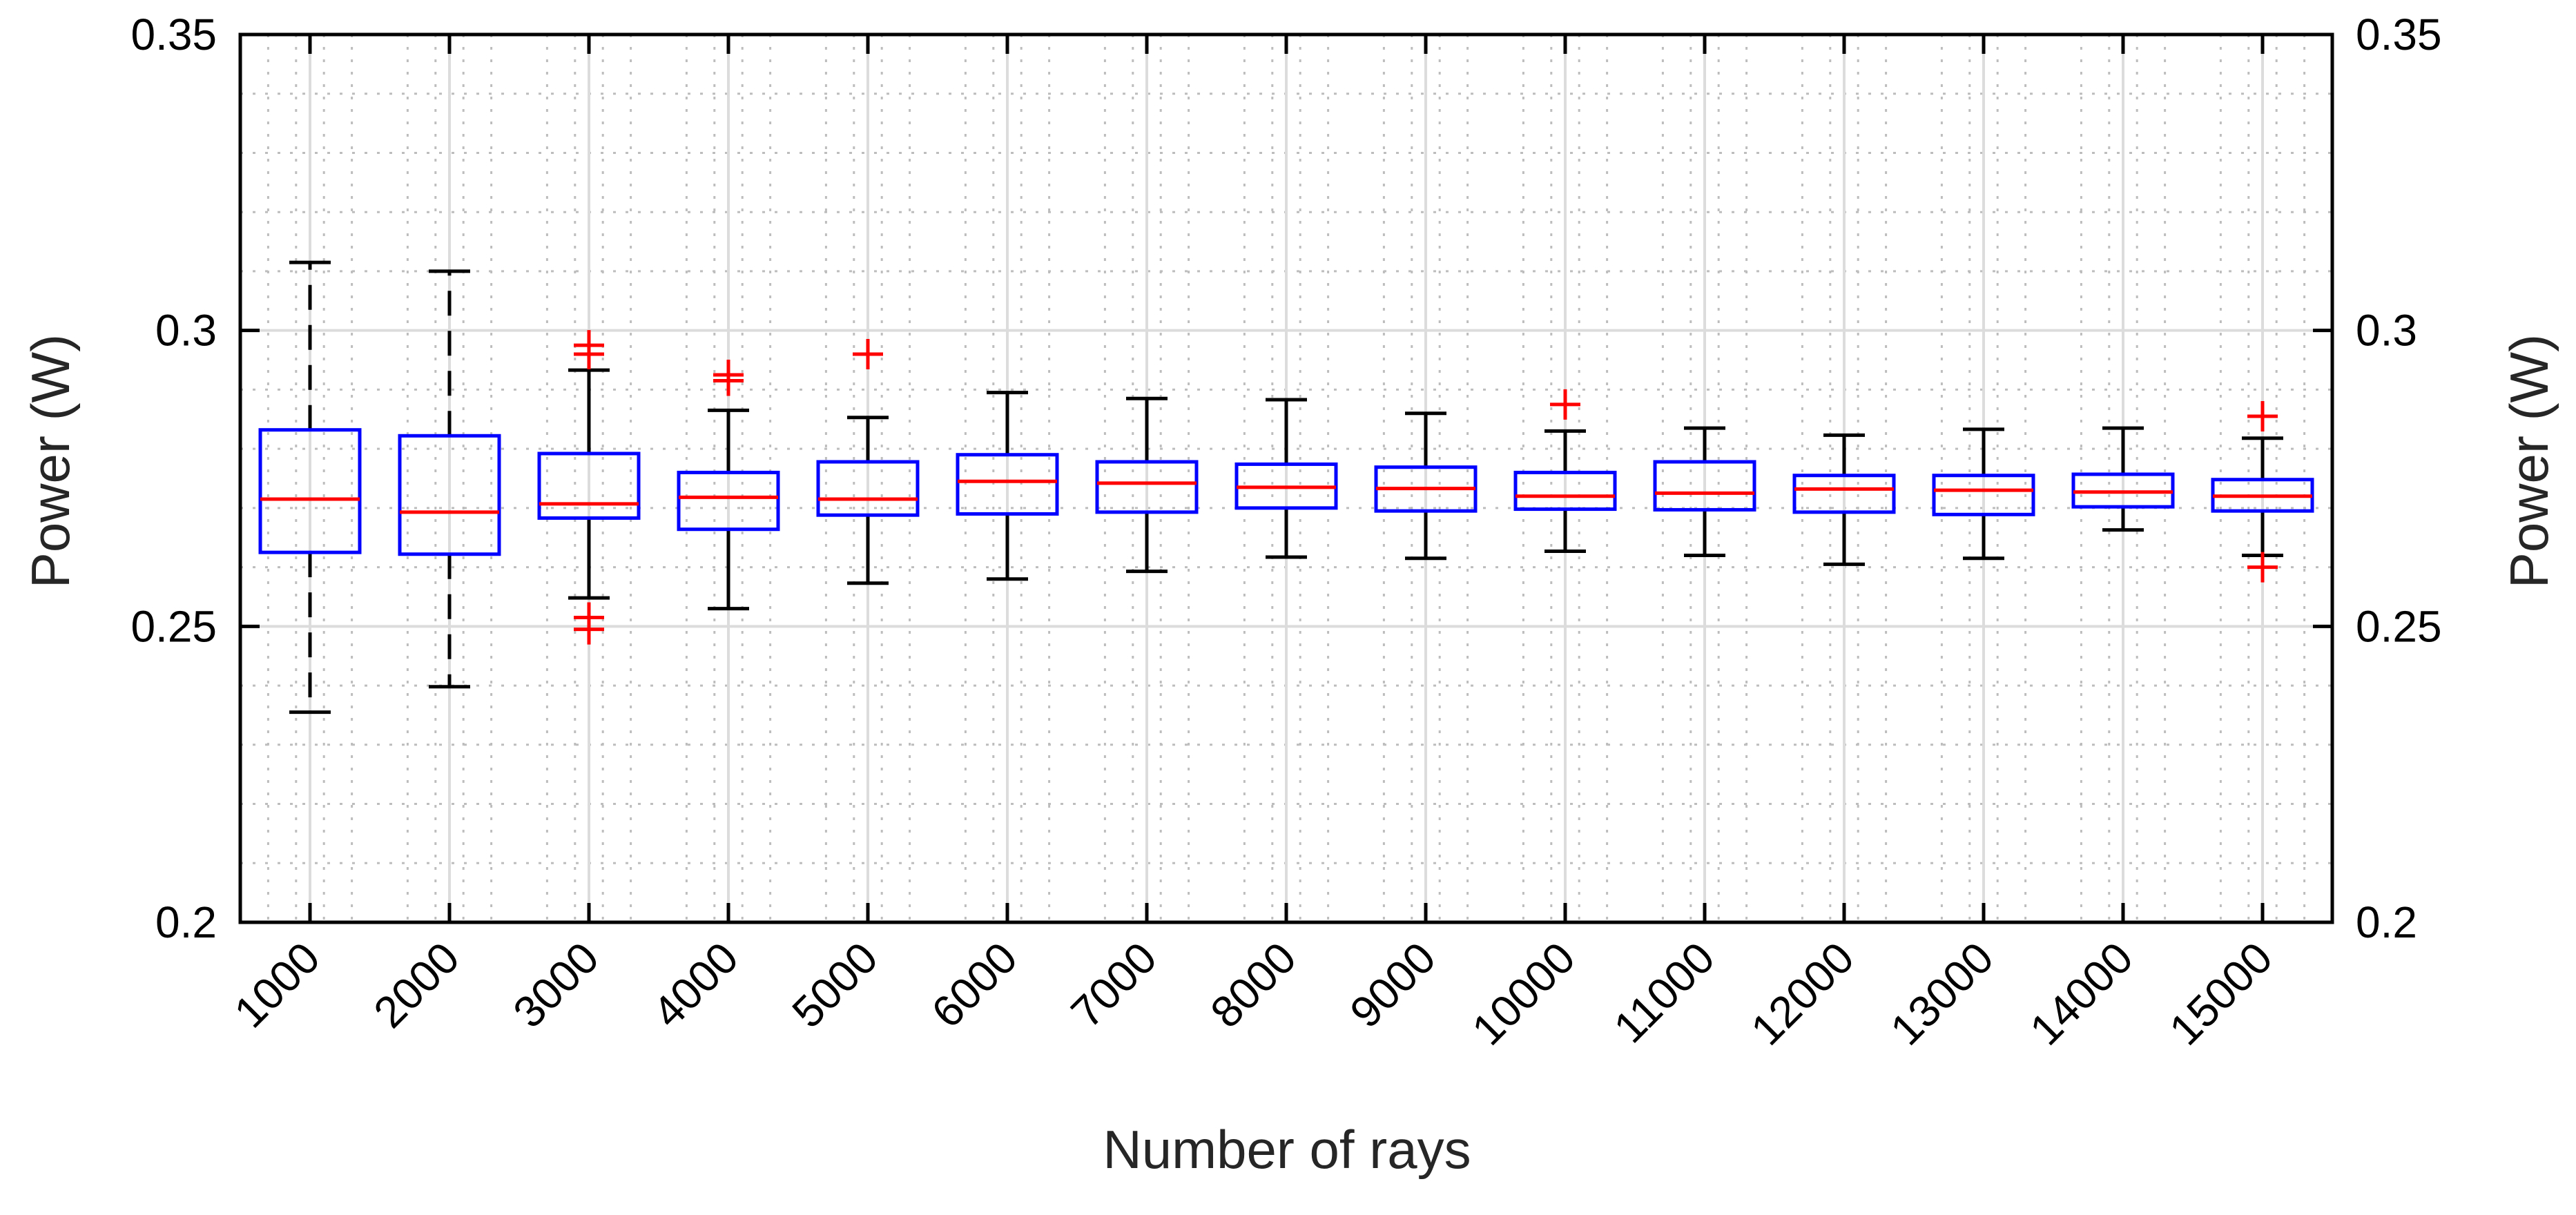 This screenshot has height=1215, width=2576. Describe the element at coordinates (2399, 626) in the screenshot. I see `y-tick-label-right: 0.25` at that location.